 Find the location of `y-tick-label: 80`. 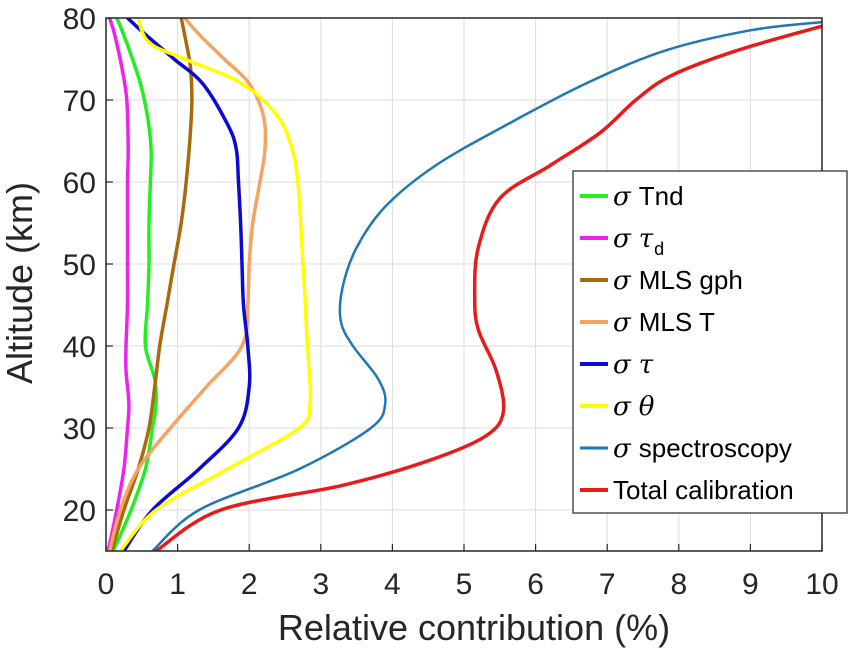

y-tick-label: 80 is located at coordinates (79, 19).